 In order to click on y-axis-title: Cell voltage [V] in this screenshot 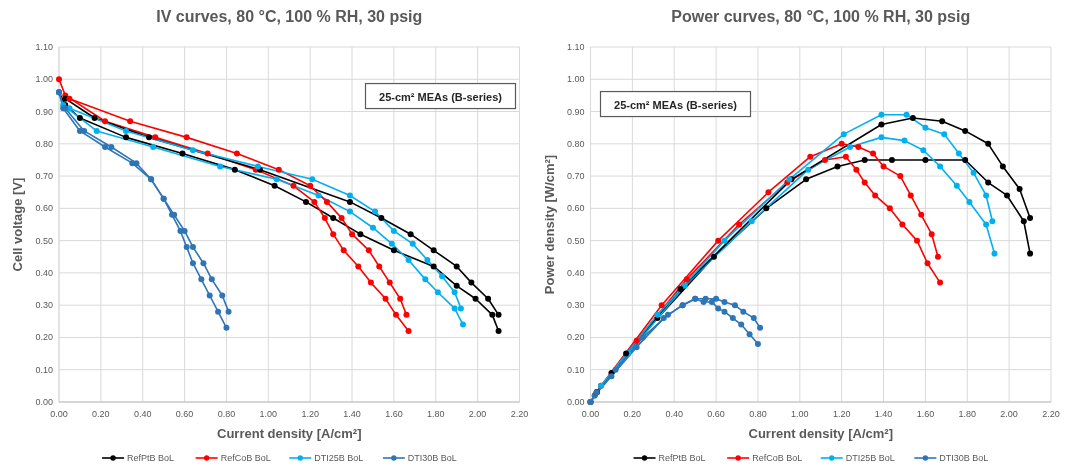, I will do `click(17, 224)`.